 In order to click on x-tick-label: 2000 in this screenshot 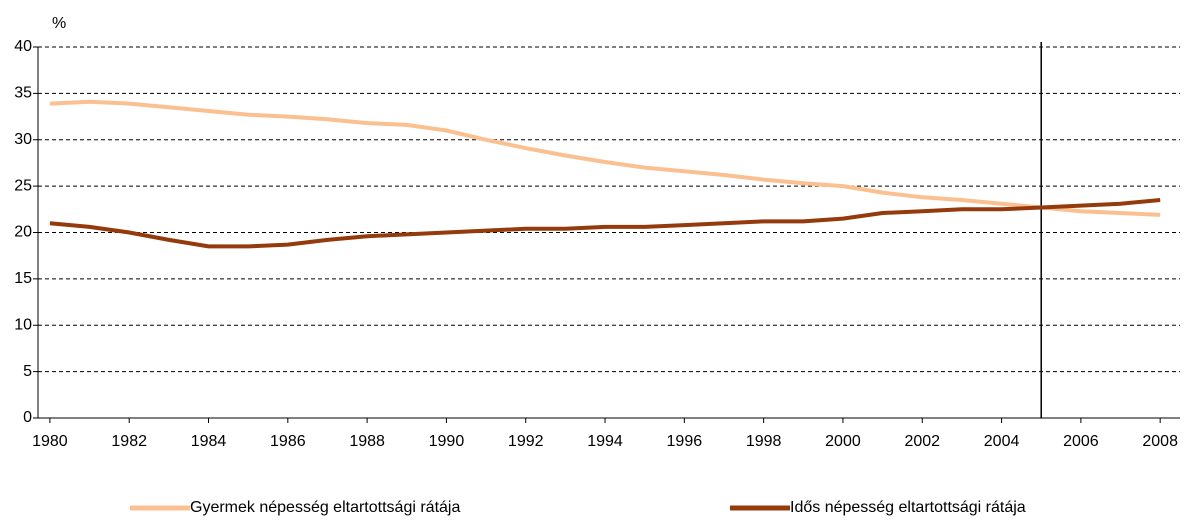, I will do `click(843, 441)`.